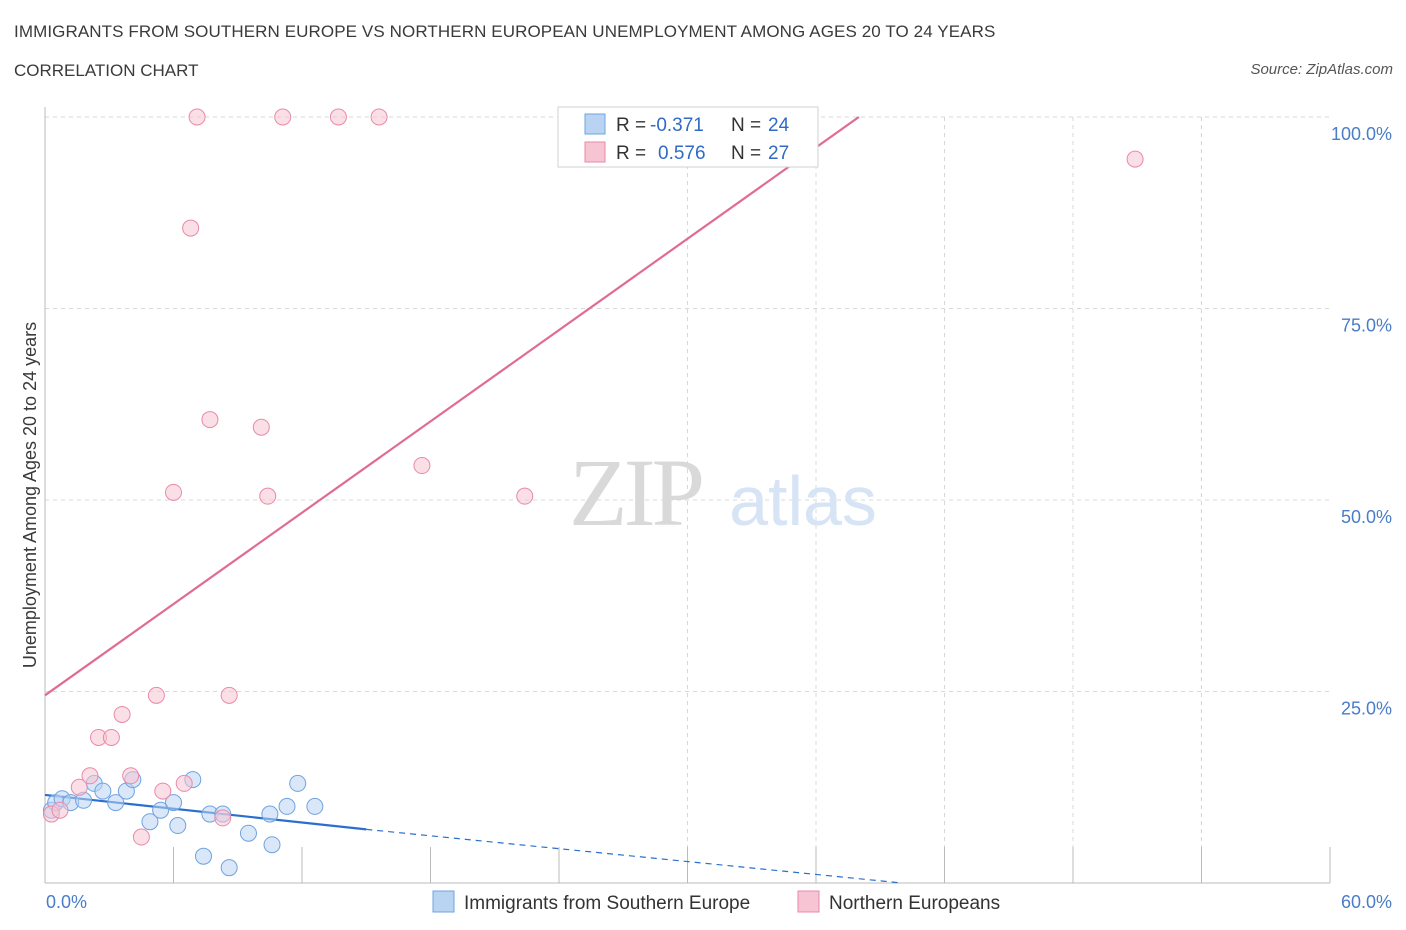 Image resolution: width=1406 pixels, height=930 pixels. What do you see at coordinates (631, 153) in the screenshot?
I see `legend-pink-r-label: R =` at bounding box center [631, 153].